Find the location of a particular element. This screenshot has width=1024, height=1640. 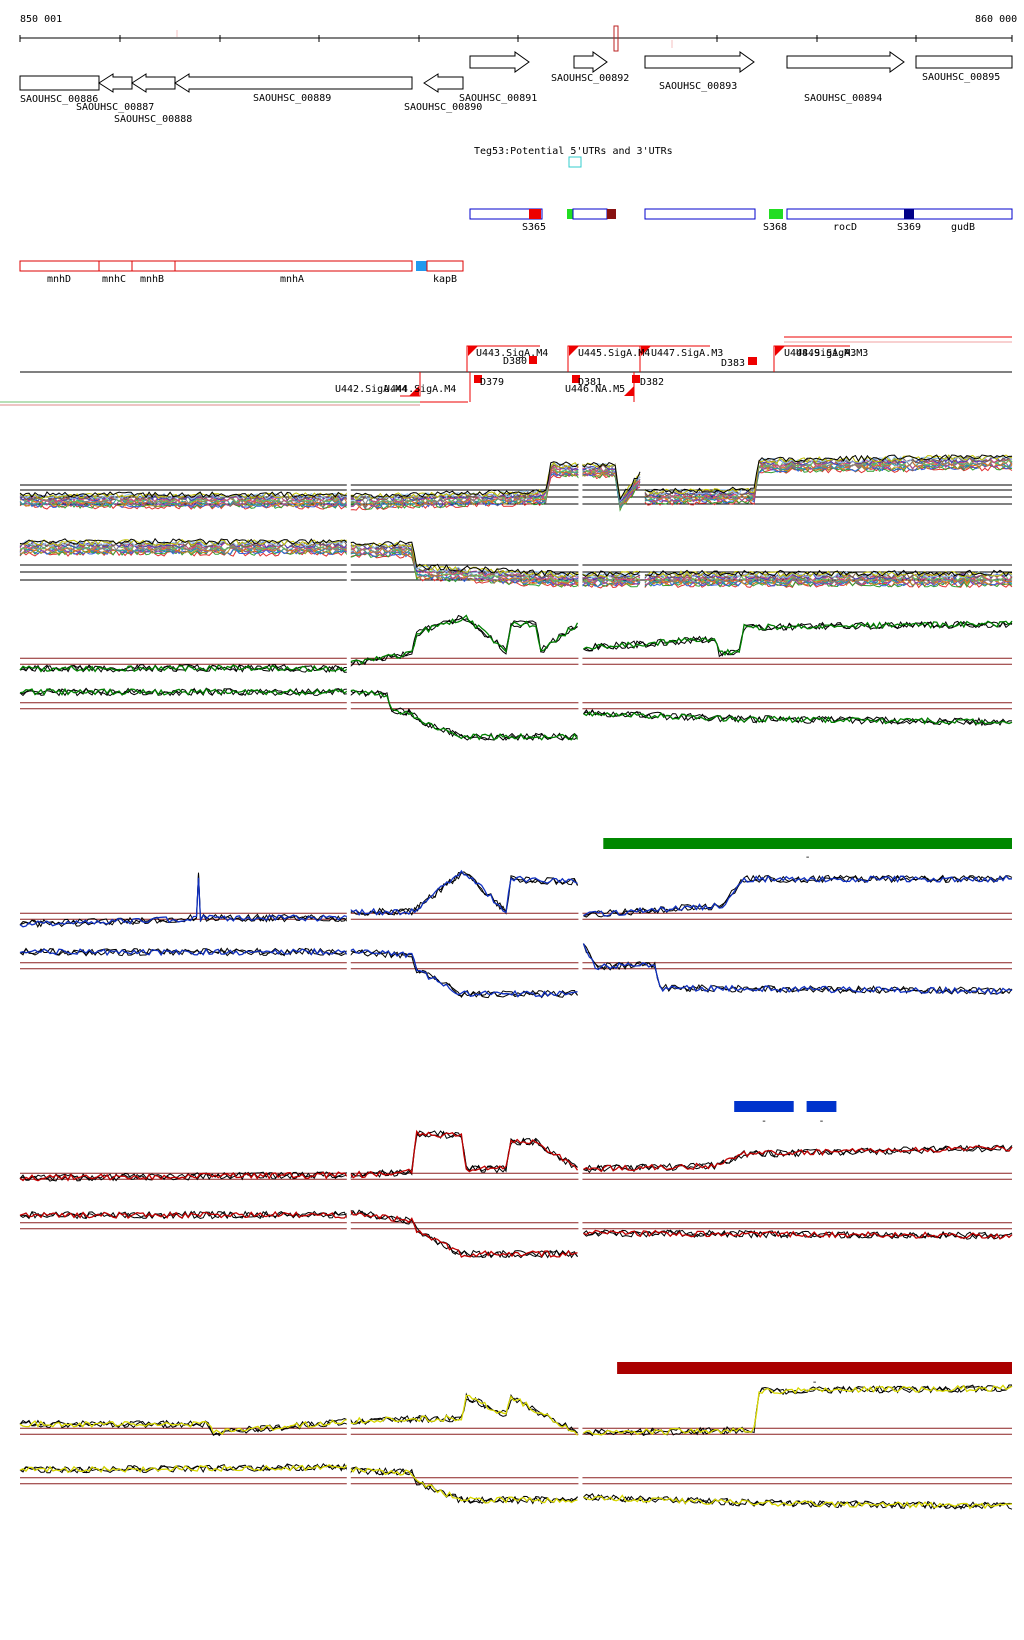

promoter-label: U448.SigA.M3 is located at coordinates (820, 353).